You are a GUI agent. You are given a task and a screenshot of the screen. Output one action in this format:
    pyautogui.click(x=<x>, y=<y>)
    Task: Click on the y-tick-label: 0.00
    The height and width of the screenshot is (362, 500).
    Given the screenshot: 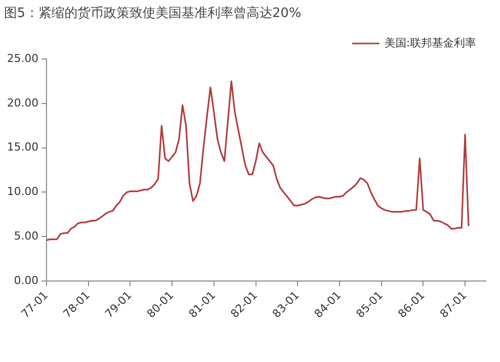 What is the action you would take?
    pyautogui.click(x=26, y=280)
    